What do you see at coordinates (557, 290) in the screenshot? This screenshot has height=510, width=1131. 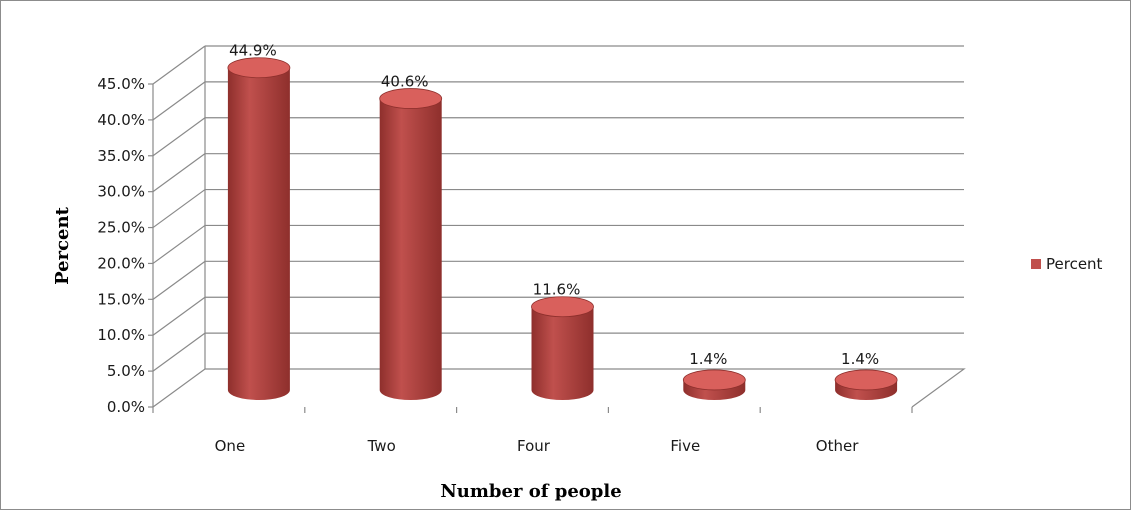 I see `data-label: 11.6%` at bounding box center [557, 290].